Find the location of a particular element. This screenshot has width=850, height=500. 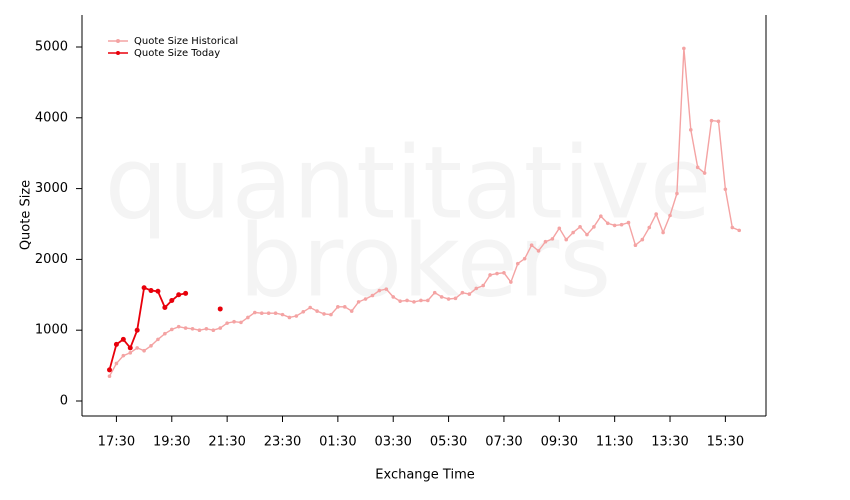

y-tick-label: 5000 is located at coordinates (51, 47).